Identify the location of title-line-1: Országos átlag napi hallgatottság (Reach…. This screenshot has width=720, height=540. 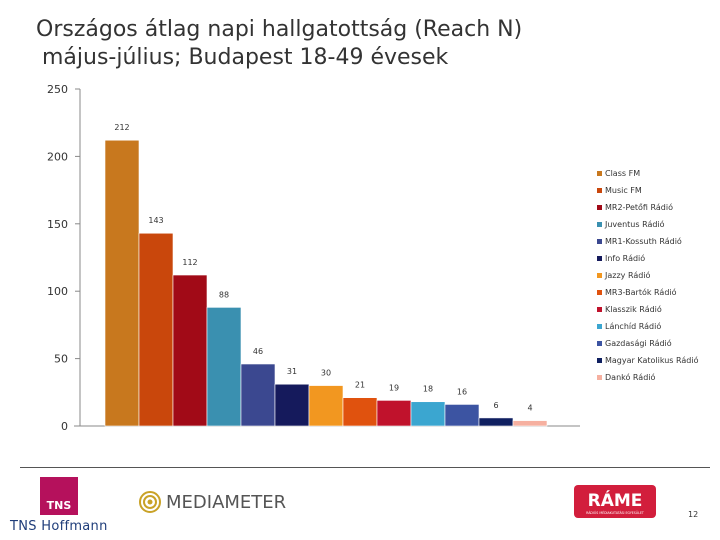
(279, 29).